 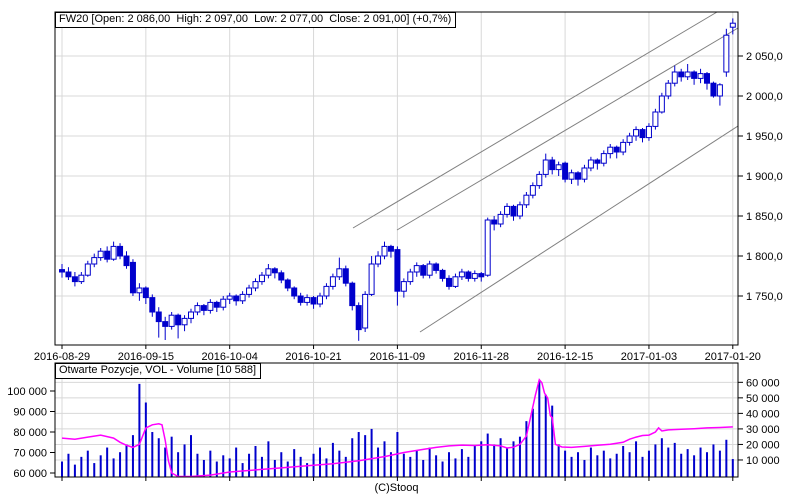 I want to click on axis-label: 50 000, so click(x=763, y=399).